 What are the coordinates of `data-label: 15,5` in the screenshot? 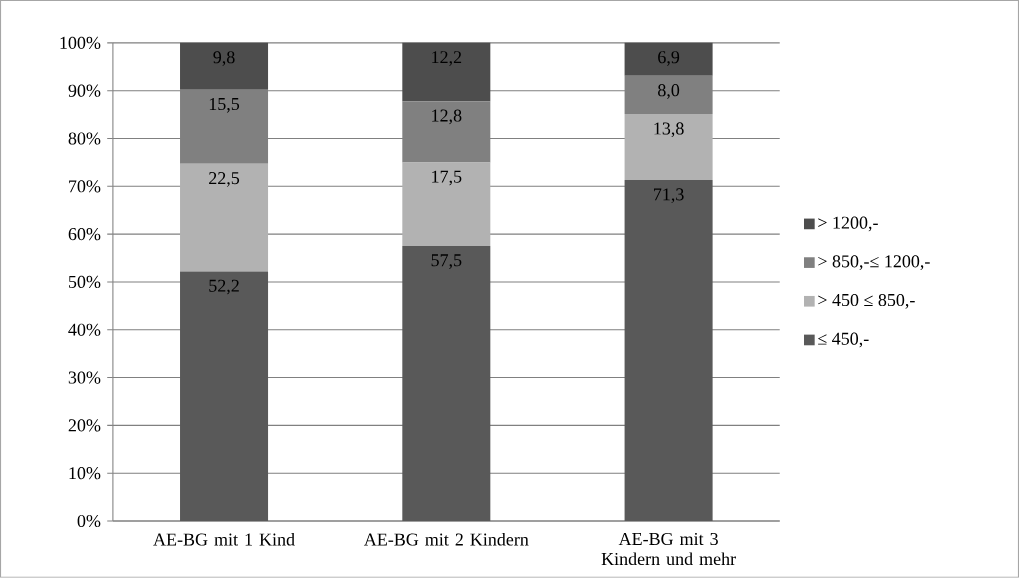 It's located at (224, 105).